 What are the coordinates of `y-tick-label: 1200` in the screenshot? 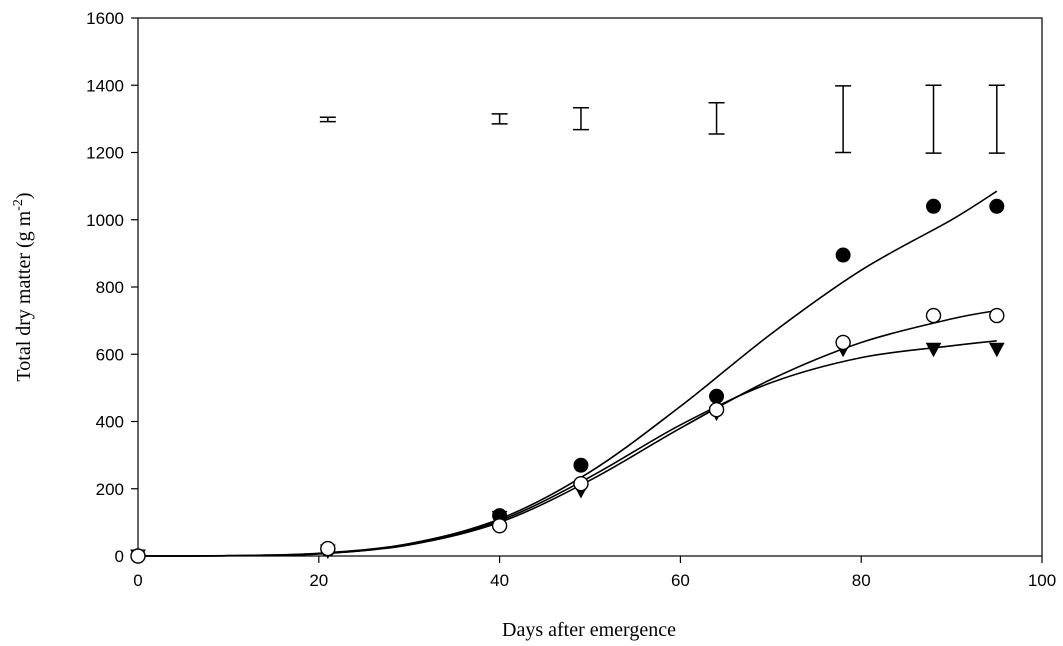 It's located at (105, 153).